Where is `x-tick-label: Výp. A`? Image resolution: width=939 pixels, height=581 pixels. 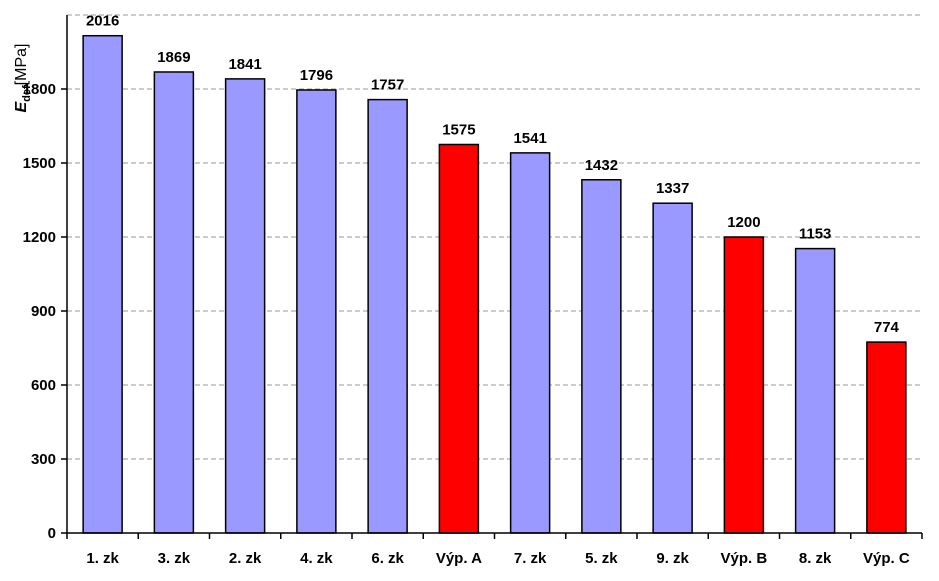
x-tick-label: Výp. A is located at coordinates (459, 558).